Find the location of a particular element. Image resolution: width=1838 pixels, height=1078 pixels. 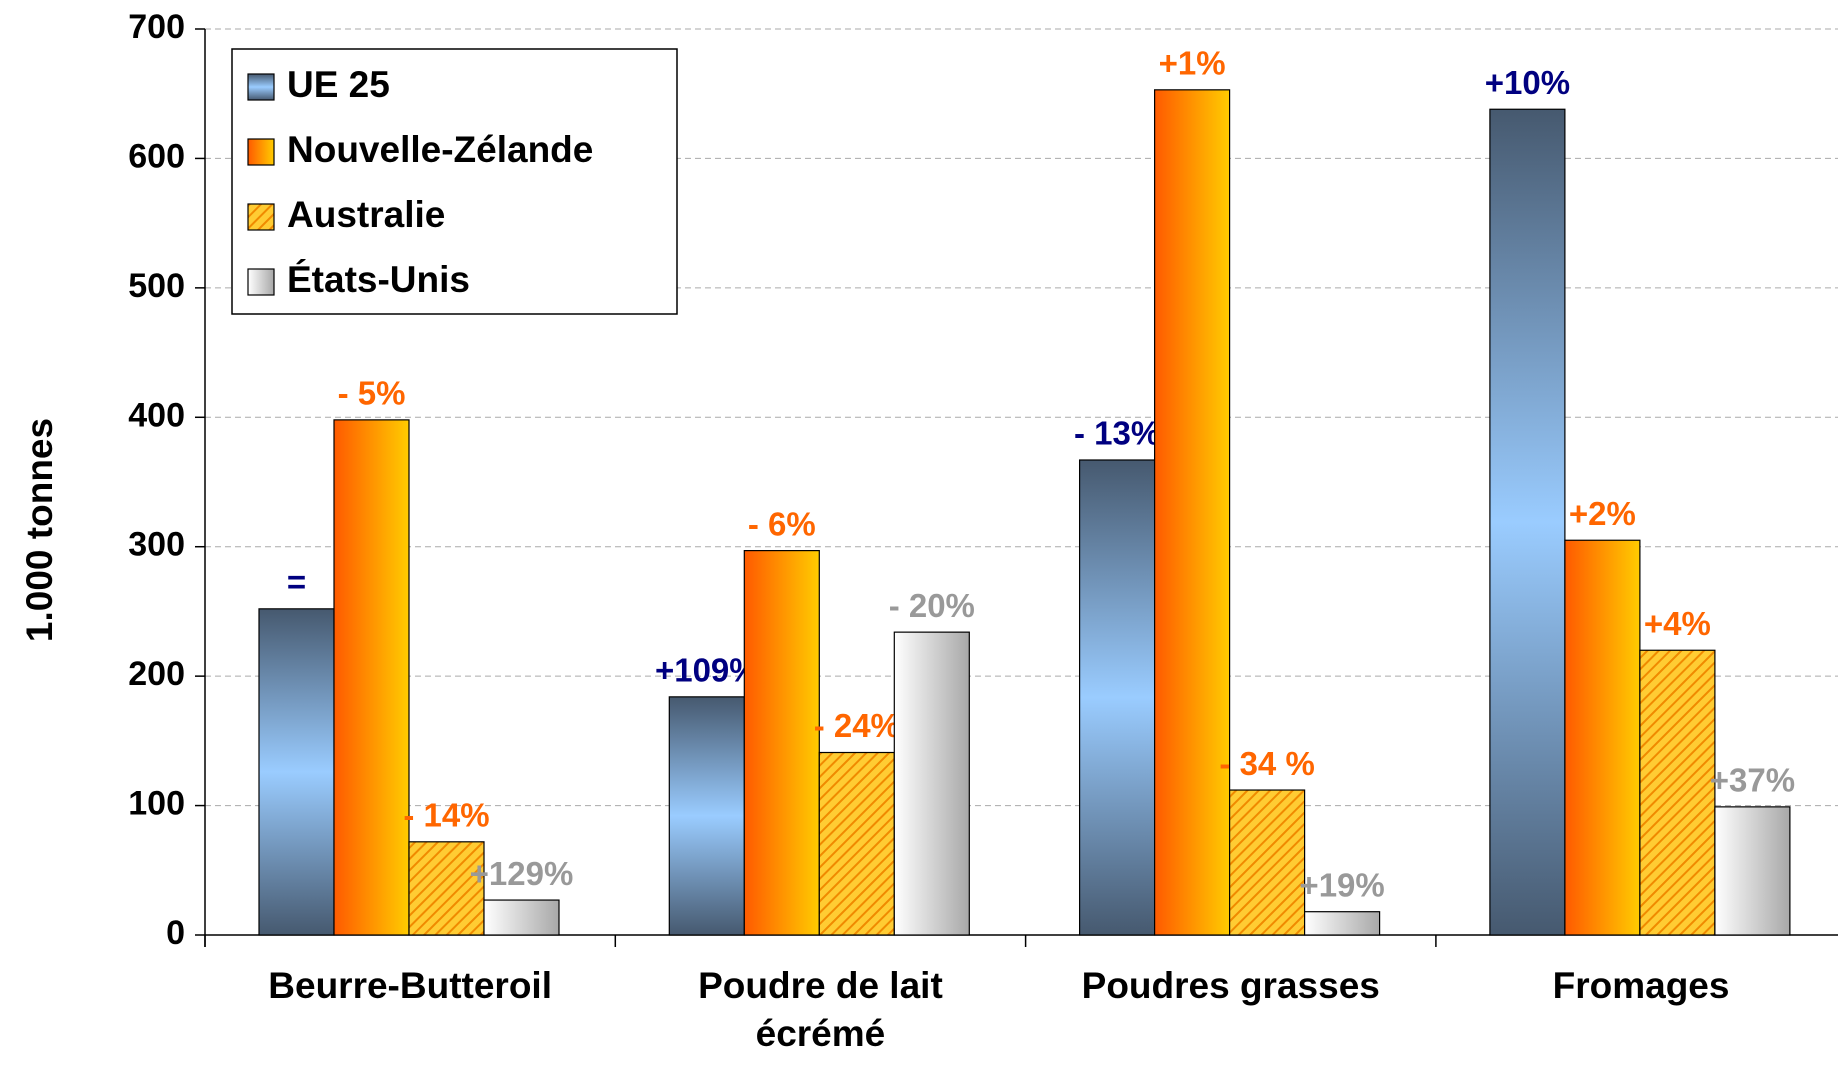

y-axis-label: 1.000 tonnes is located at coordinates (39, 530).